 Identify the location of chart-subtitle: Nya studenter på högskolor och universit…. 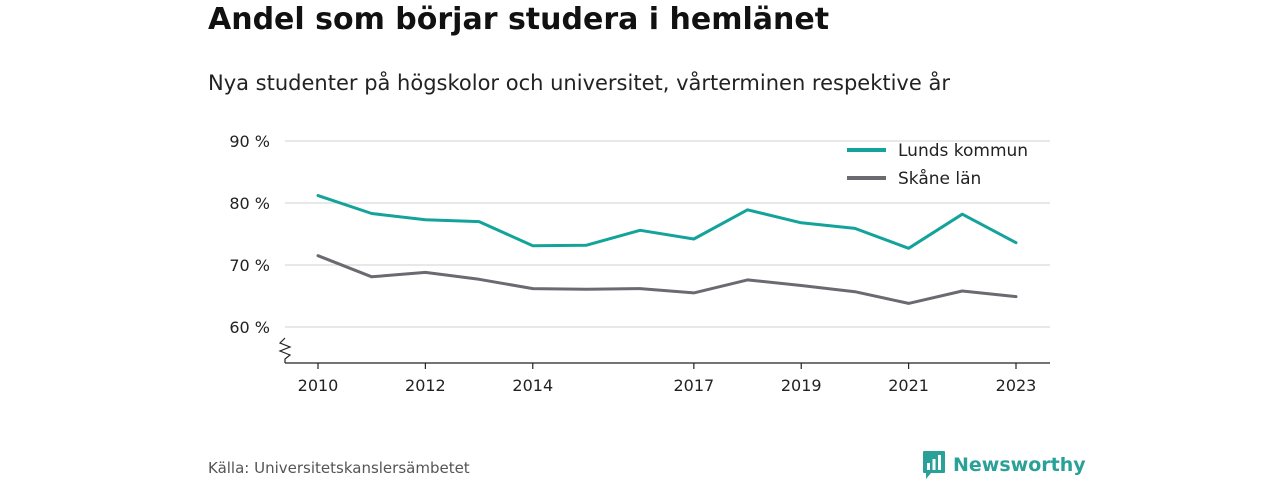
(579, 83).